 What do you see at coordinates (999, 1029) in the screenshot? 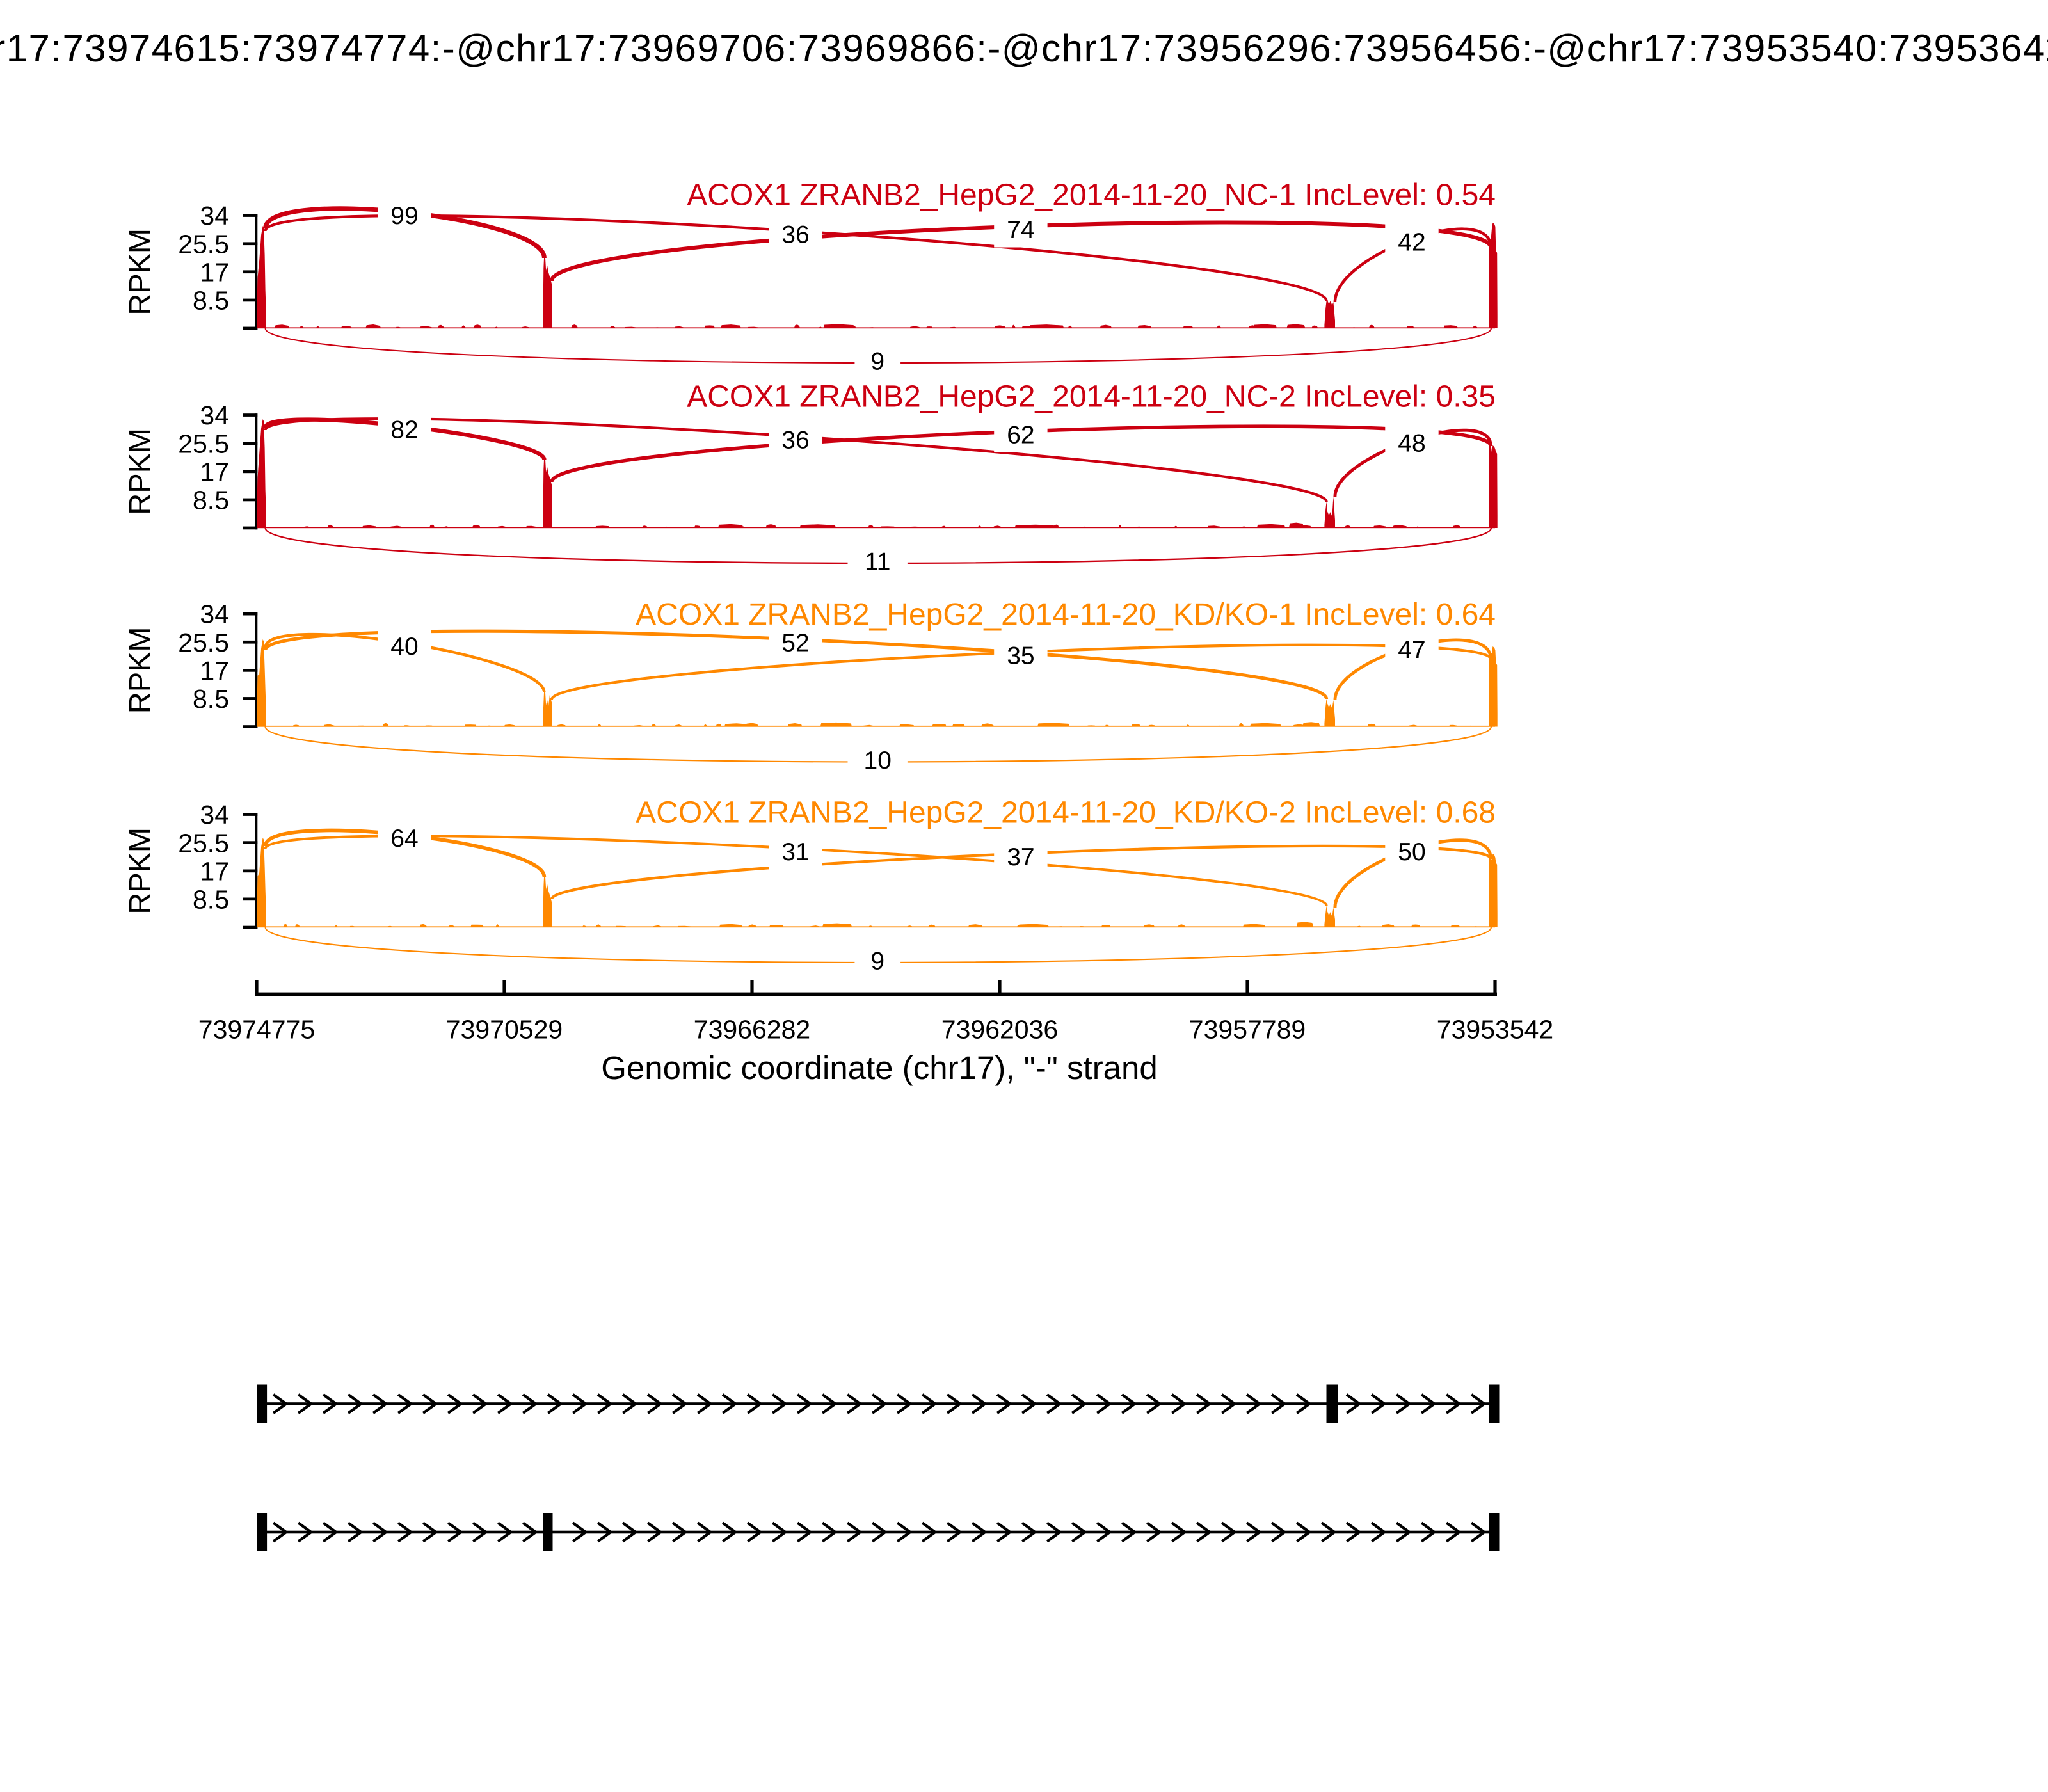
I see `svg-text: 73962036` at bounding box center [999, 1029].